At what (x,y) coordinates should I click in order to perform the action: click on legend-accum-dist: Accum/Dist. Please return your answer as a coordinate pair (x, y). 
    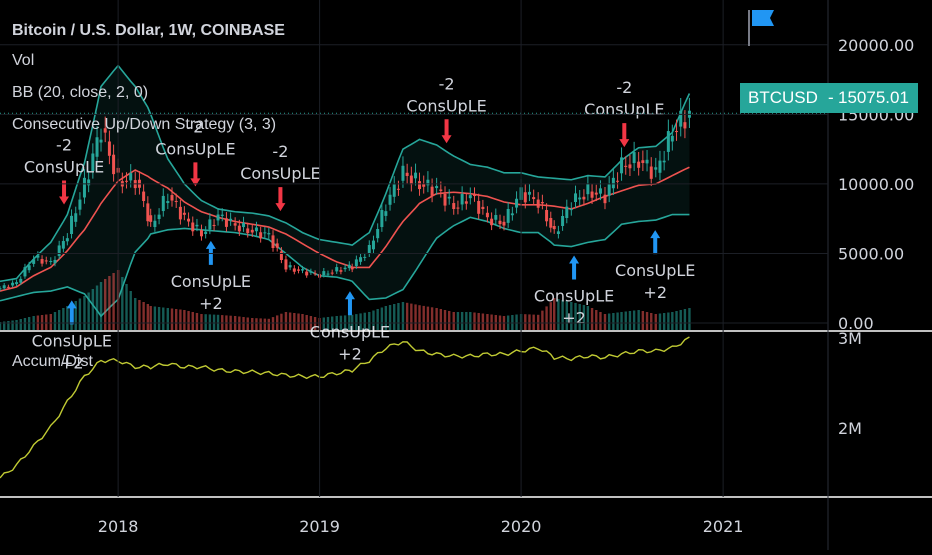
    Looking at the image, I should click on (52, 361).